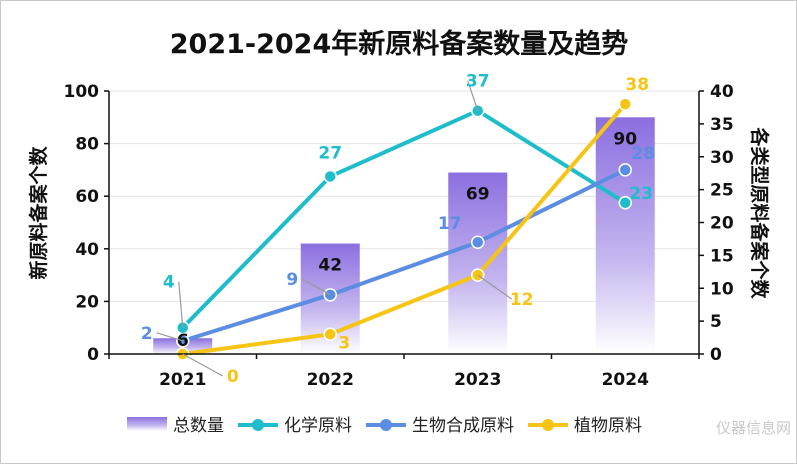 The width and height of the screenshot is (797, 465). Describe the element at coordinates (38, 213) in the screenshot. I see `y-axis-title: 新原料备案个数` at that location.